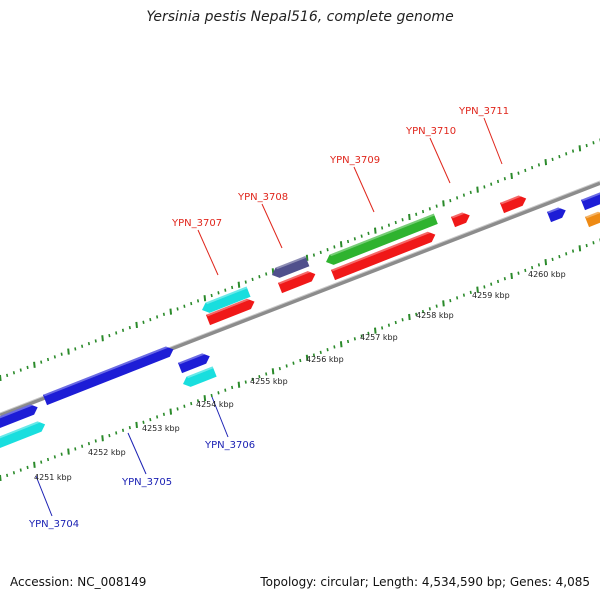  What do you see at coordinates (354, 160) in the screenshot?
I see `gene-label: YPN_3709` at bounding box center [354, 160].